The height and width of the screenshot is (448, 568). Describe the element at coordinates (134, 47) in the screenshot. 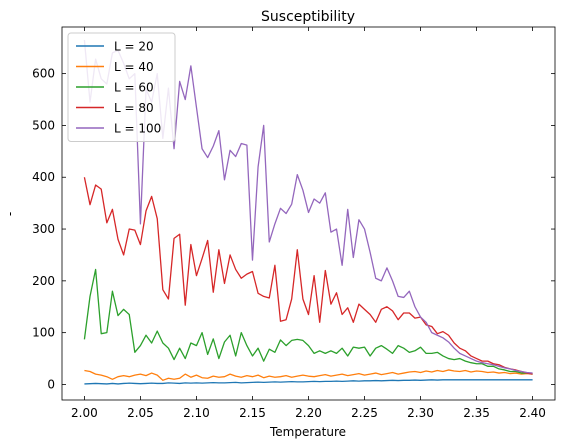

I see `legend-label-1: L = 20` at that location.